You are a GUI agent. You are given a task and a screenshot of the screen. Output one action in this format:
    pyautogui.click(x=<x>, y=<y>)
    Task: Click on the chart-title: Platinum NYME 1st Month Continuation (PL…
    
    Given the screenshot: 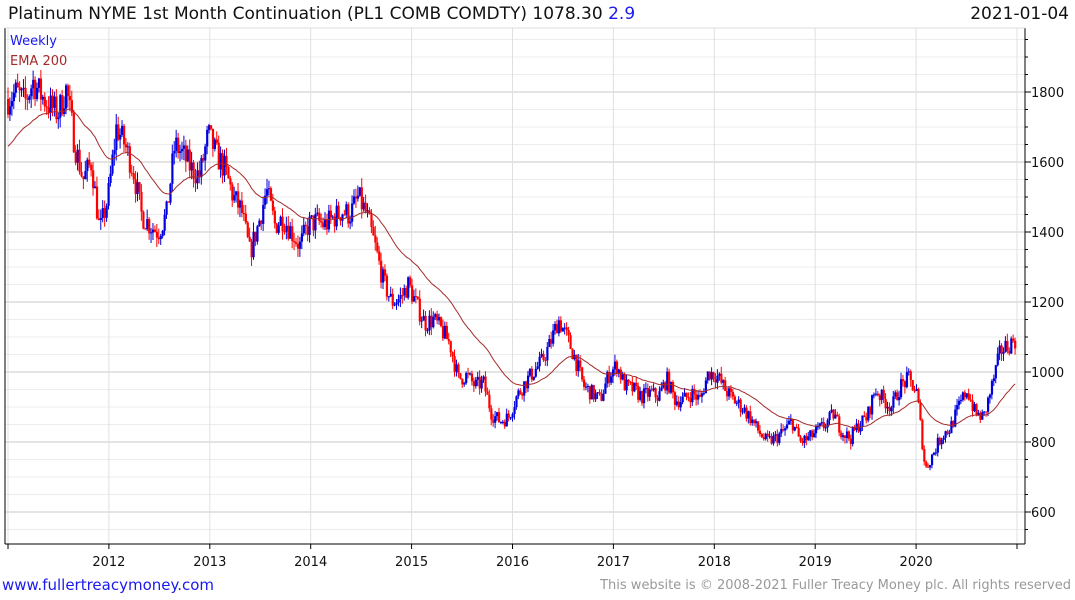 What is the action you would take?
    pyautogui.click(x=321, y=14)
    